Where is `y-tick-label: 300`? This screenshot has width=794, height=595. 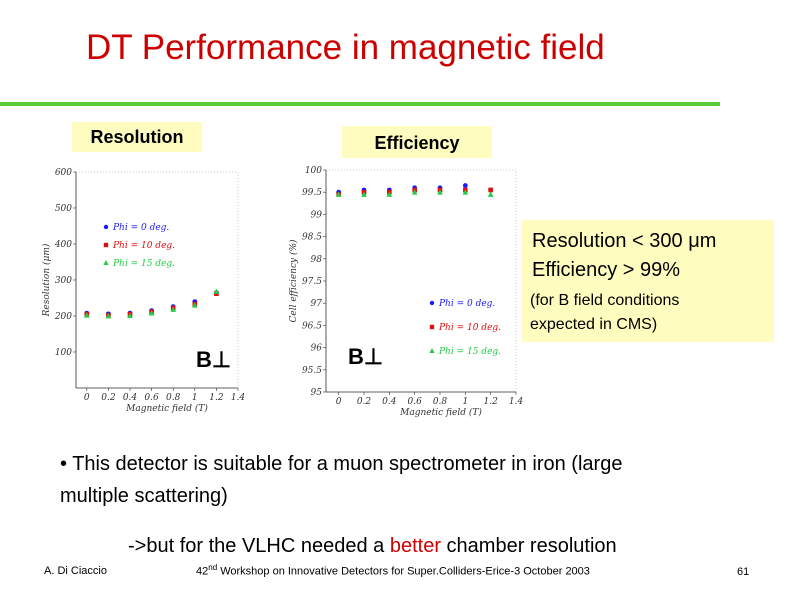 y-tick-label: 300 is located at coordinates (63, 281).